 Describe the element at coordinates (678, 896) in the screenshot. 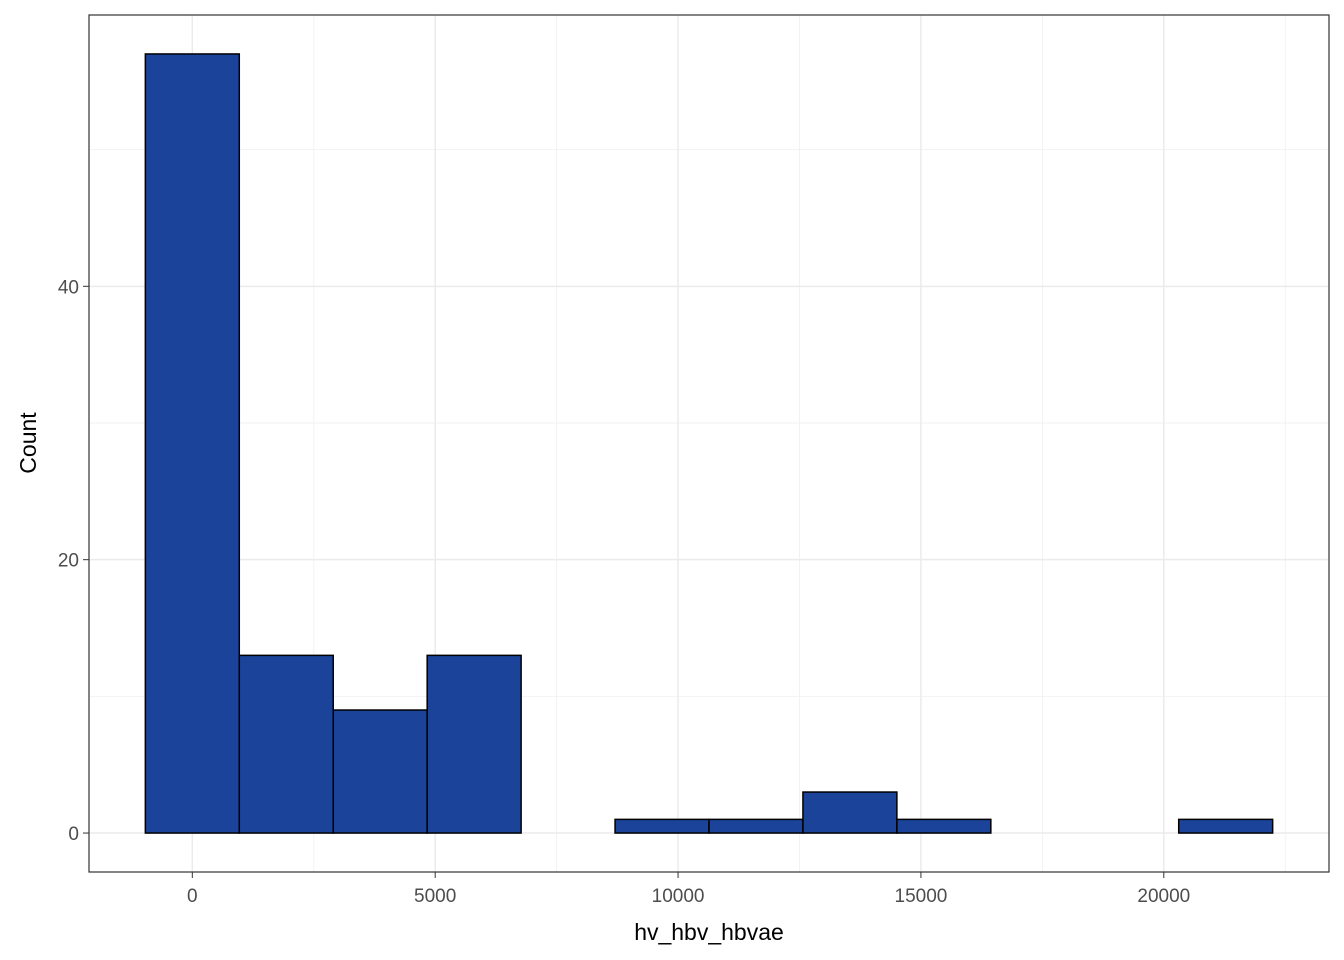

I see `x-tick-label: 10000` at that location.